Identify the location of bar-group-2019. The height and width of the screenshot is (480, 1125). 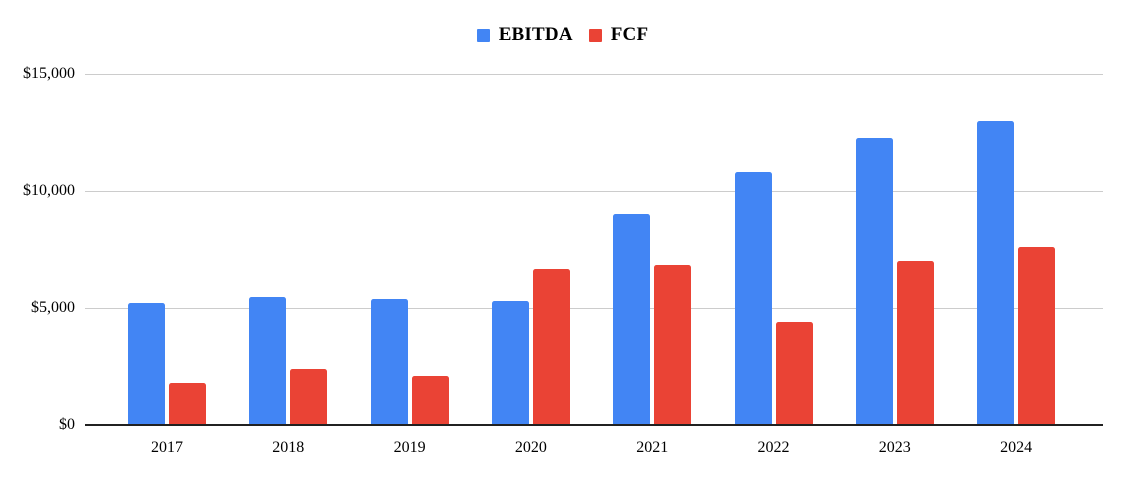
(409, 361).